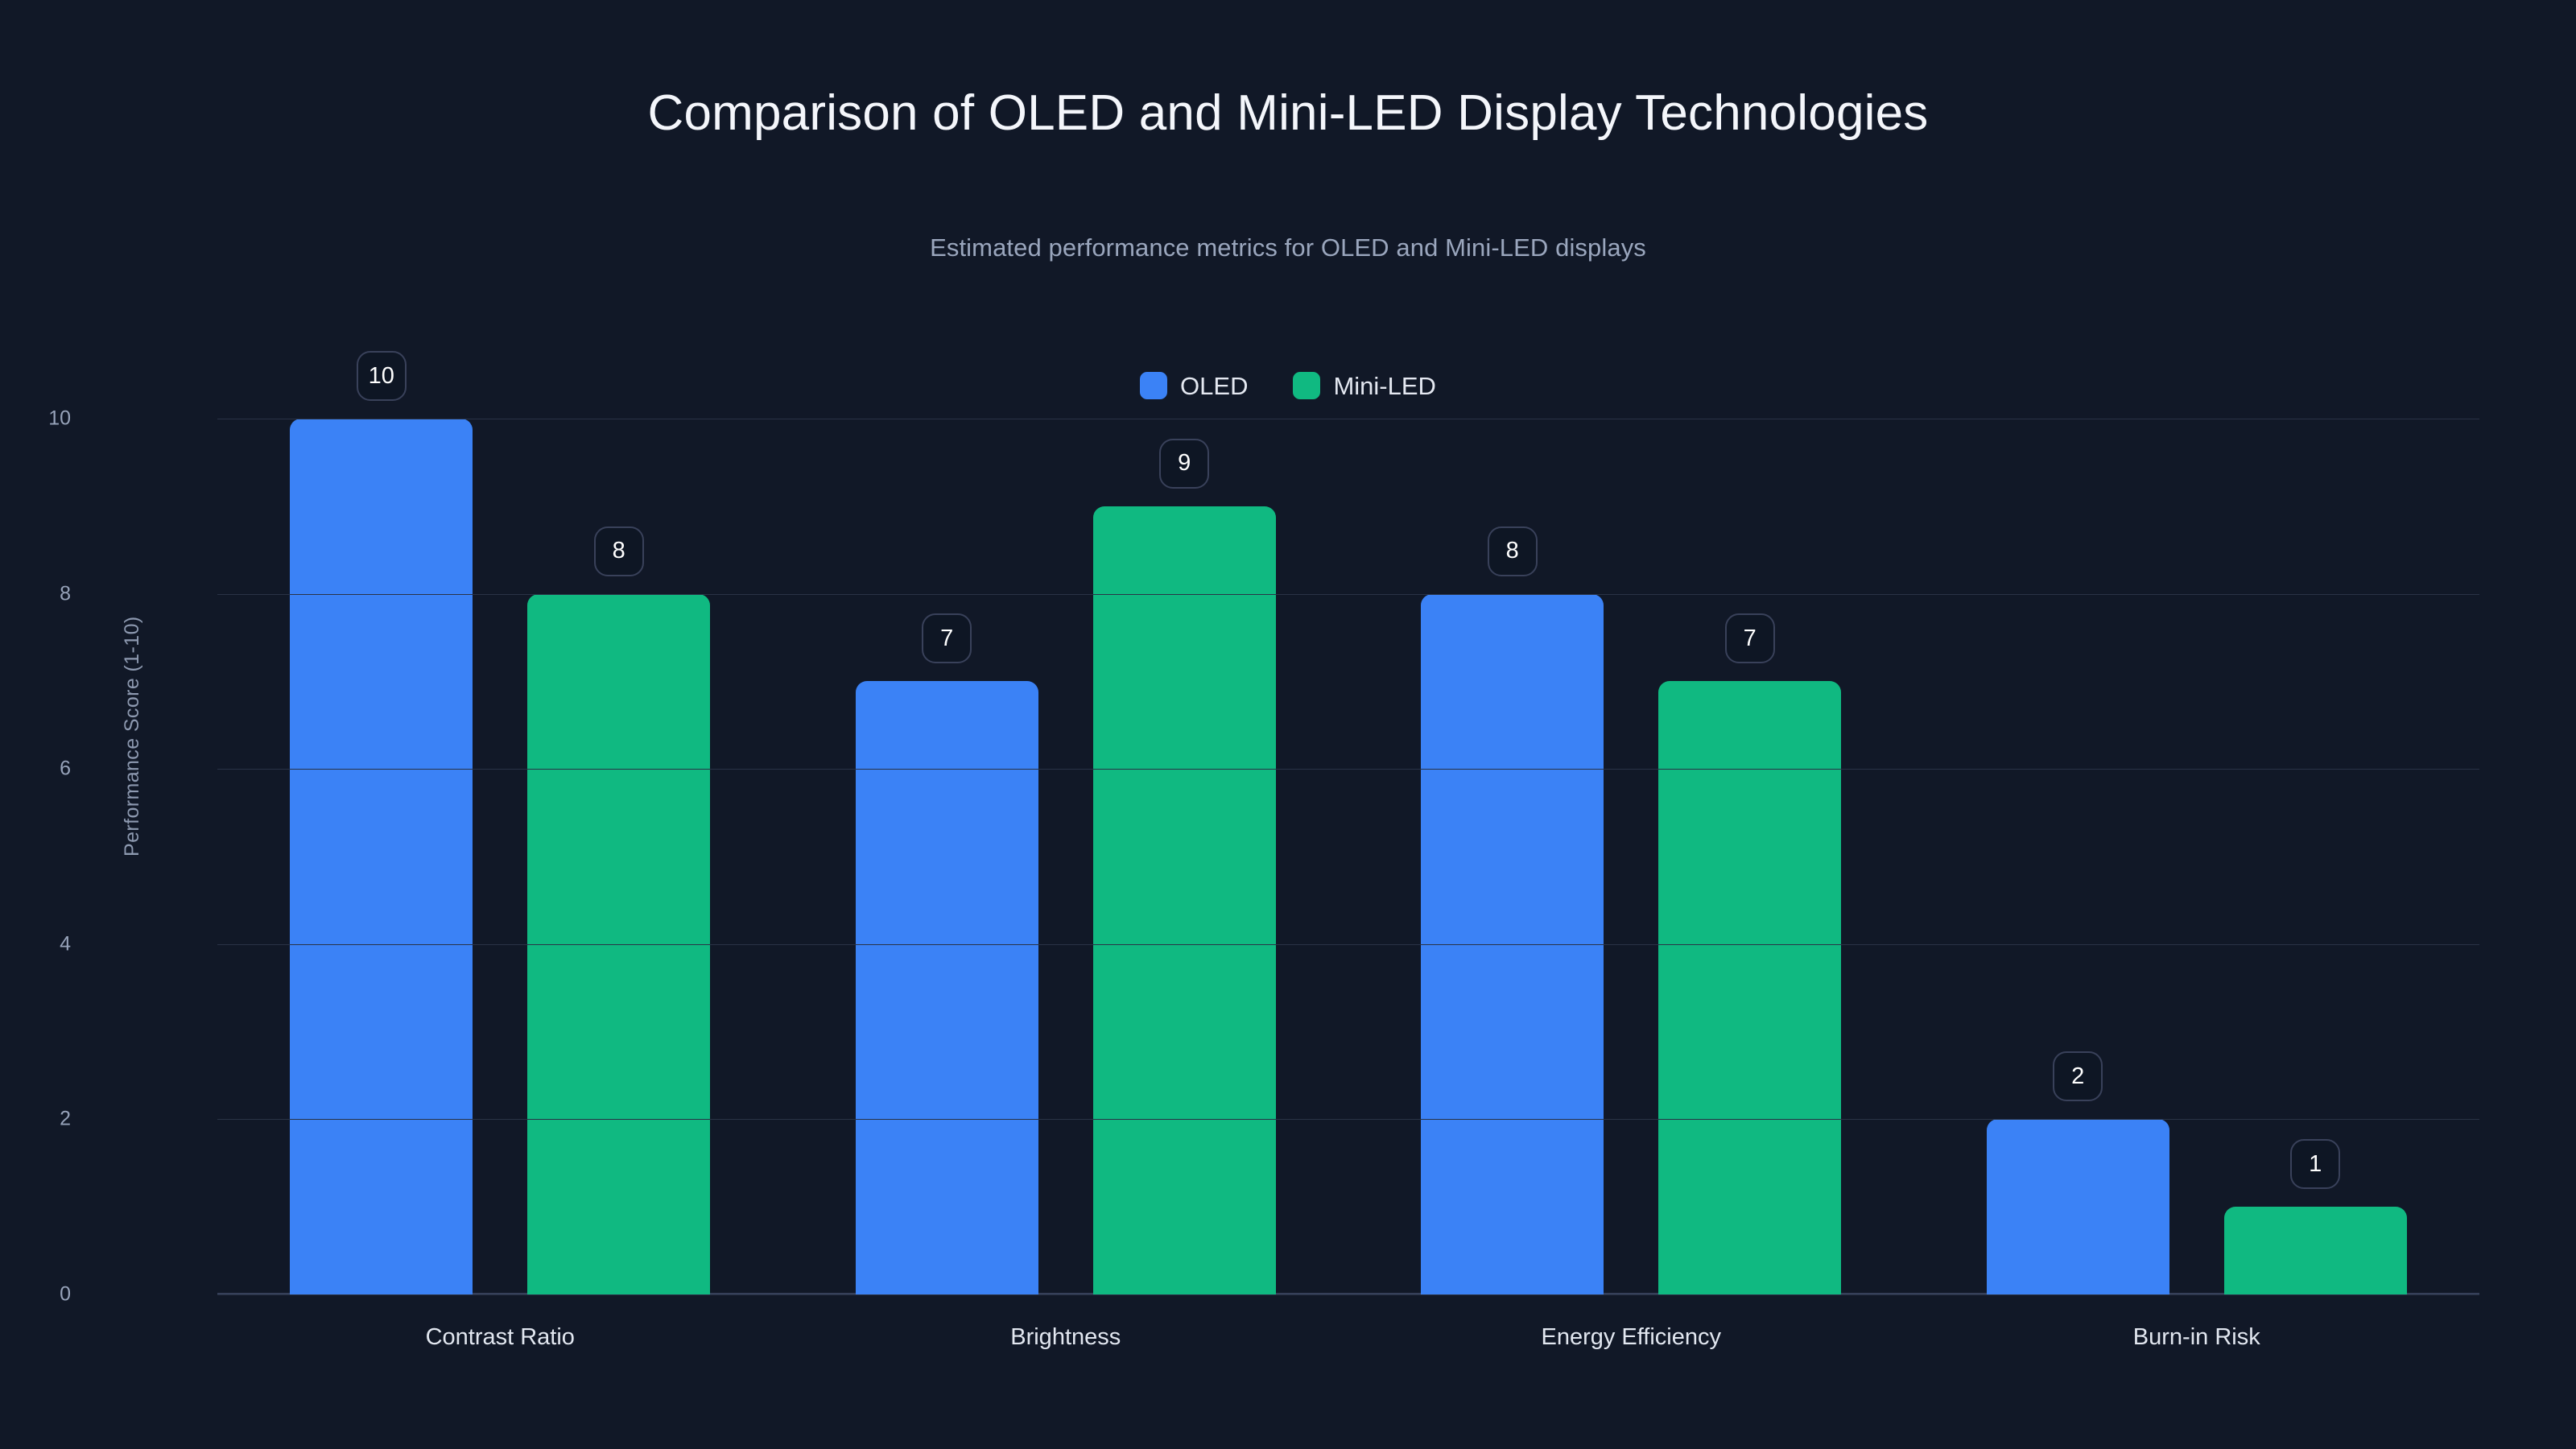 The image size is (2576, 1449). I want to click on x-tick-label: Energy Efficiency, so click(1631, 1337).